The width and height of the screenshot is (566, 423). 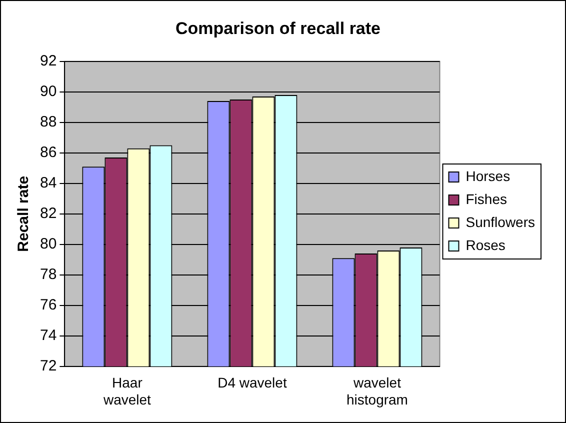 What do you see at coordinates (48, 366) in the screenshot?
I see `y-tick-label: 72` at bounding box center [48, 366].